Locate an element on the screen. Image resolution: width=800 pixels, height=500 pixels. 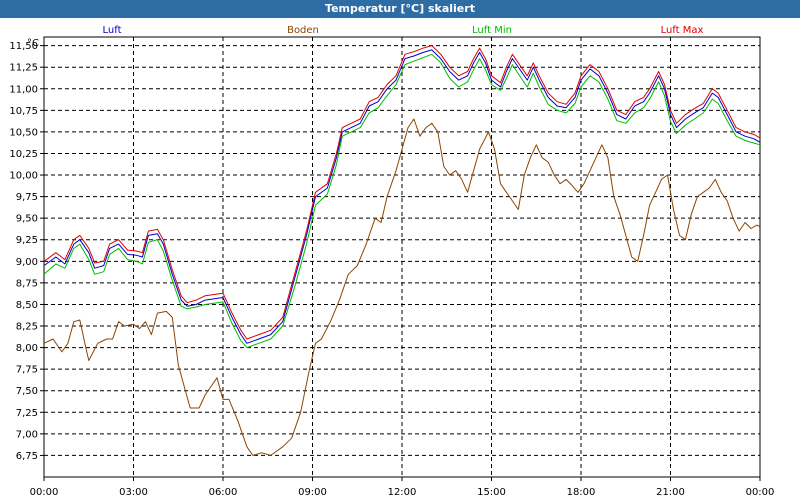
y-tick-label: 8,50 is located at coordinates (27, 305).